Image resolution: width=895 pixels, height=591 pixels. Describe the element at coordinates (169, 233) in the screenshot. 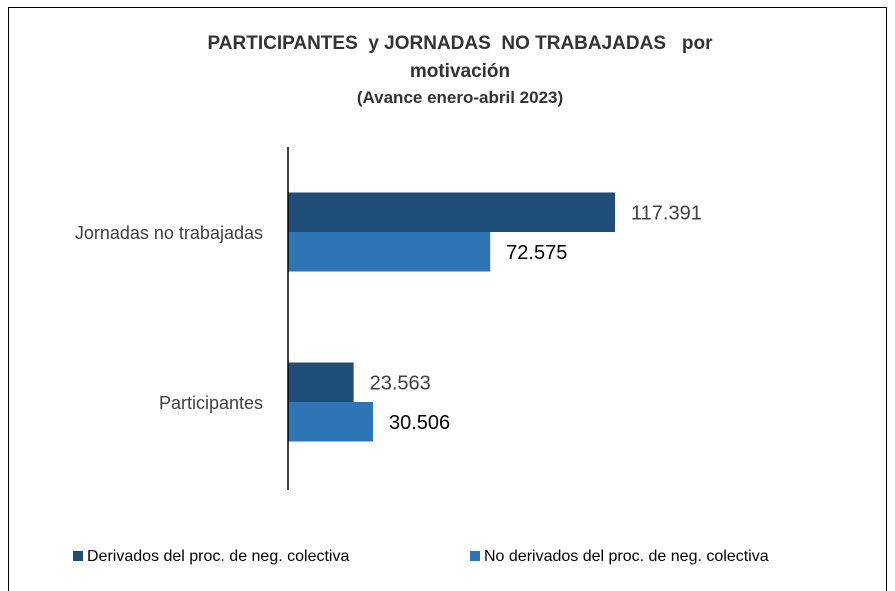

I see `y-tick-label: Jornadas no trabajadas` at that location.